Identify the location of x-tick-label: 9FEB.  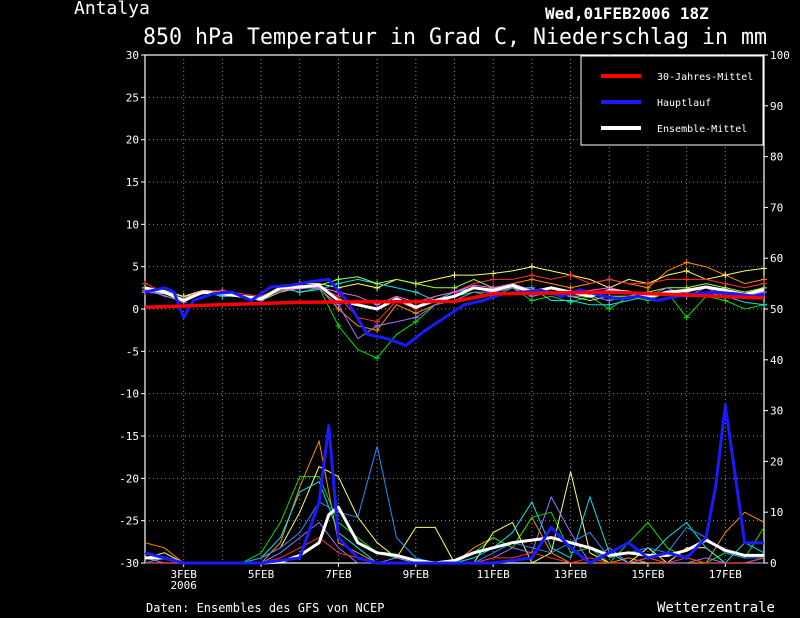
(416, 574).